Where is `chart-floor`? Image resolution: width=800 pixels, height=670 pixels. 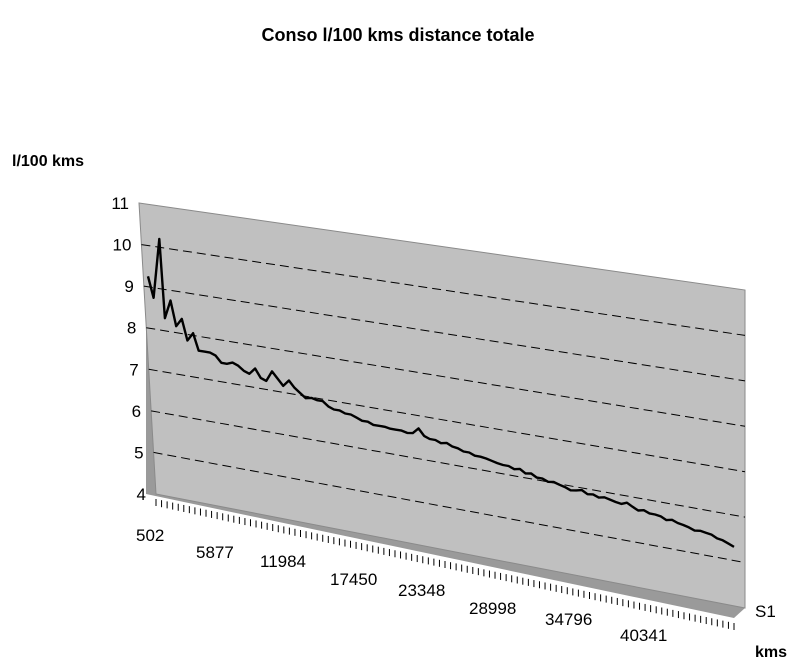
chart-floor is located at coordinates (445, 556).